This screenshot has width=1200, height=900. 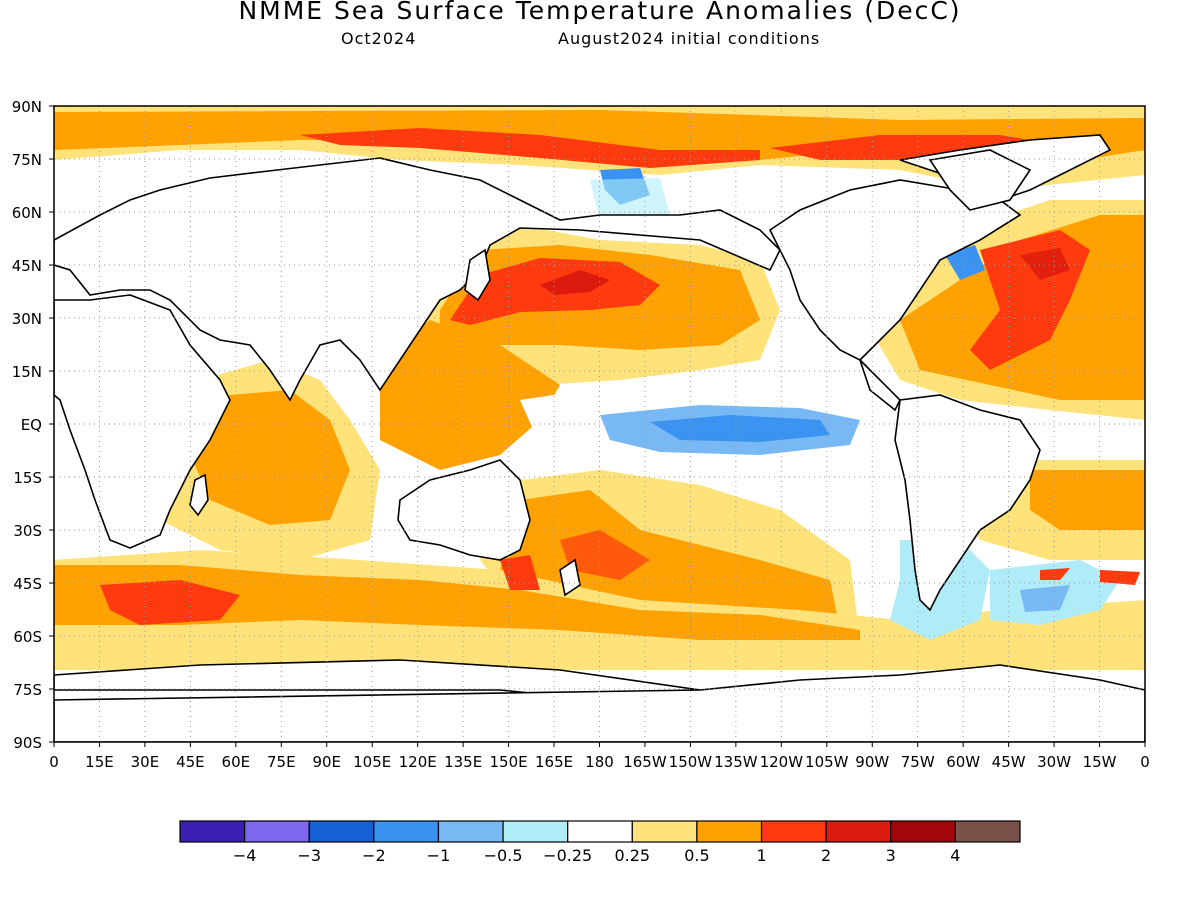 What do you see at coordinates (145, 762) in the screenshot?
I see `longitude-tick-label: 30E` at bounding box center [145, 762].